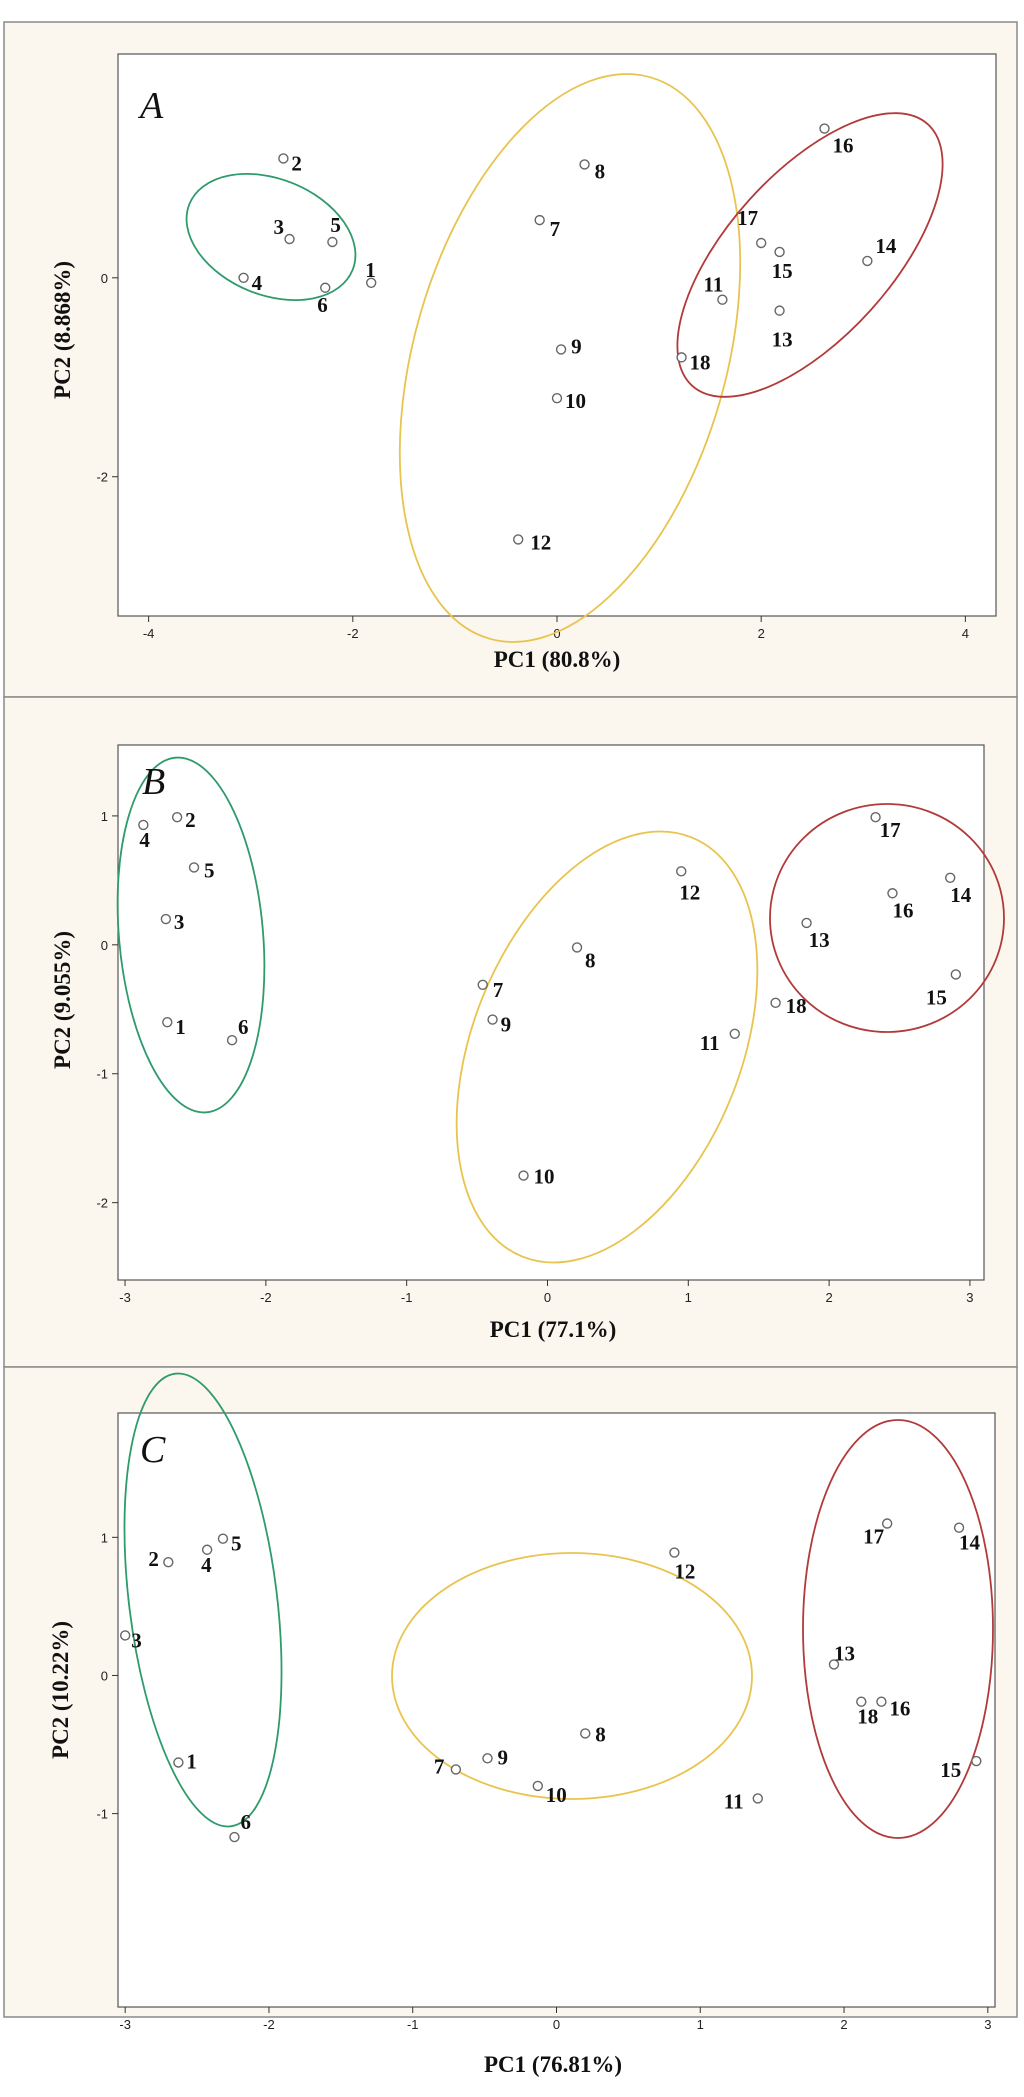 This screenshot has height=2097, width=1024. What do you see at coordinates (600, 1734) in the screenshot?
I see `sample-point-label: 8` at bounding box center [600, 1734].